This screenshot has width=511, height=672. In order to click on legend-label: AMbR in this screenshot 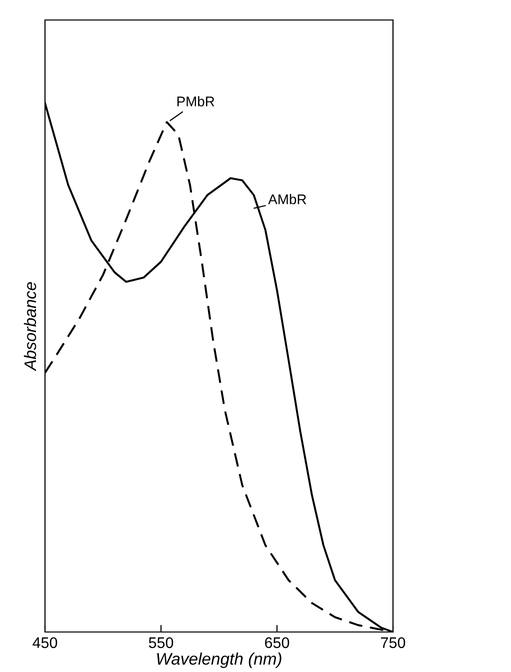, I will do `click(287, 199)`.